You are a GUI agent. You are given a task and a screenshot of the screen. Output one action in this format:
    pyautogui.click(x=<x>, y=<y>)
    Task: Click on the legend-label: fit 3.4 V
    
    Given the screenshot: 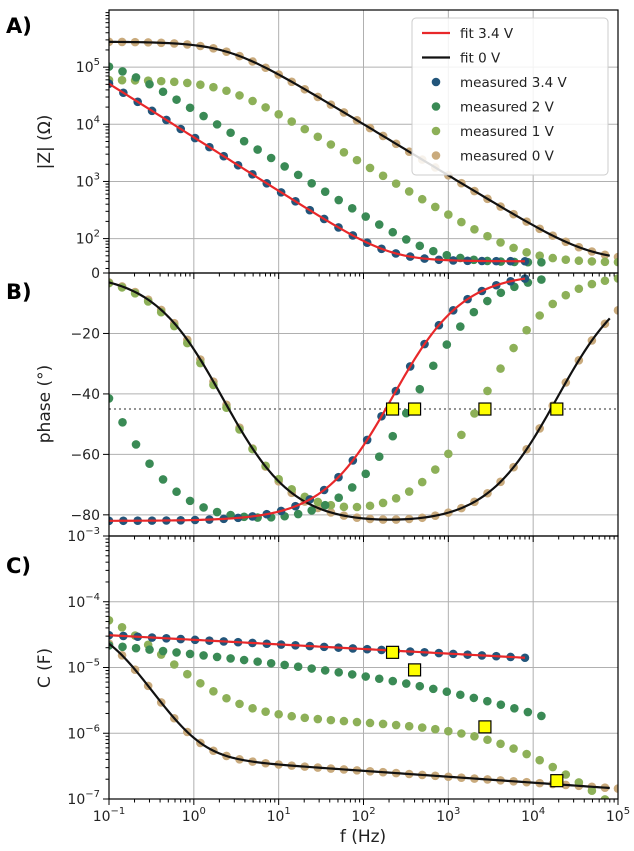 What is the action you would take?
    pyautogui.click(x=487, y=34)
    